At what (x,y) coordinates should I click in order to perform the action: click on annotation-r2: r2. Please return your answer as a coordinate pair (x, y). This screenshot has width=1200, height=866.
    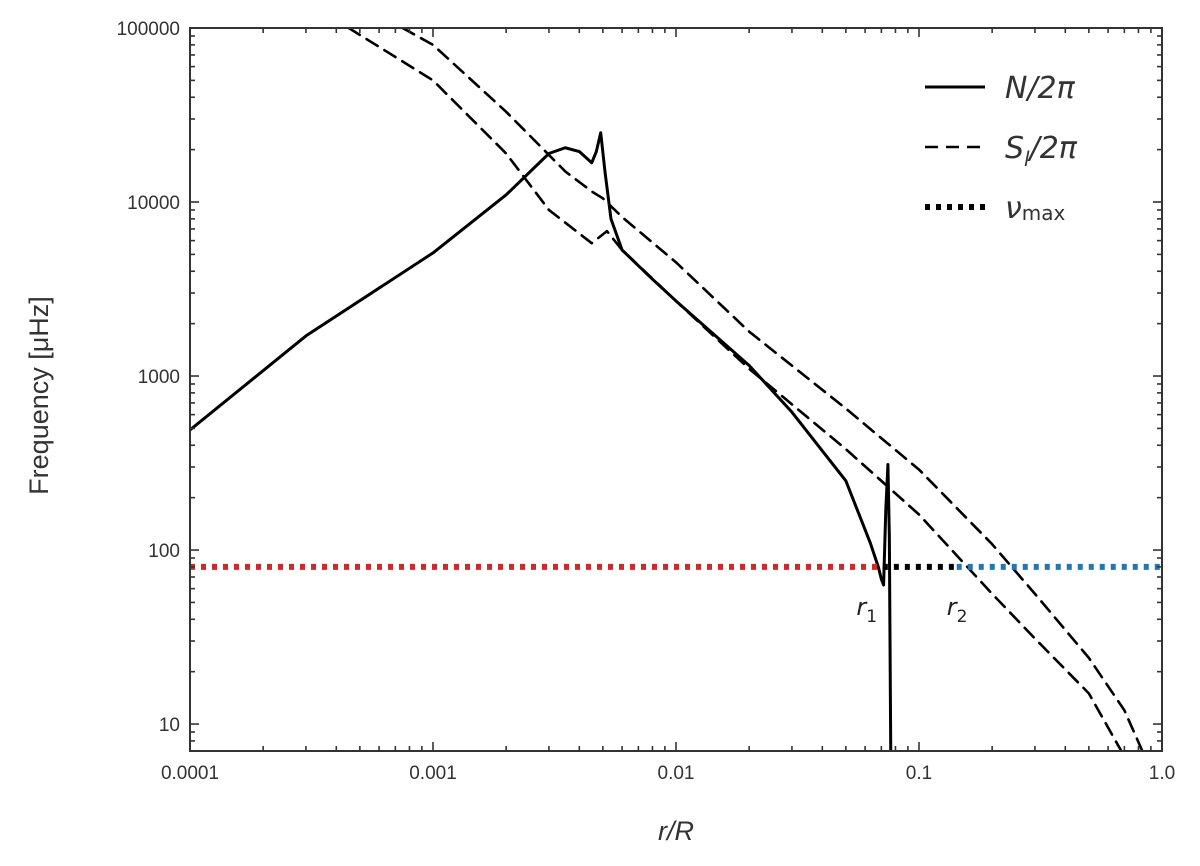
    Looking at the image, I should click on (957, 610).